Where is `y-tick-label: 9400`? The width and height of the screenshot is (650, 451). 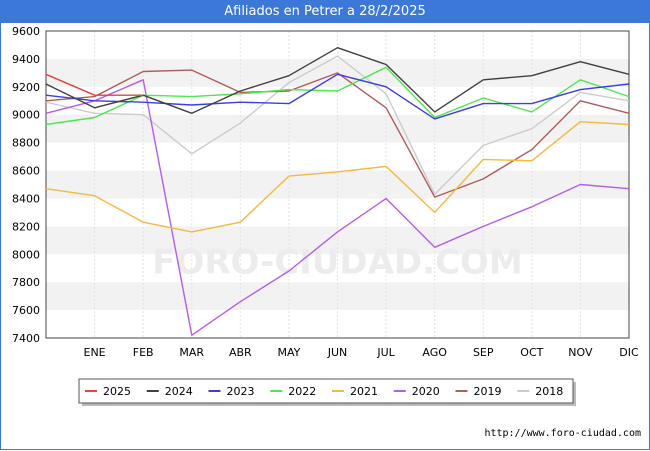
y-tick-label: 9400 is located at coordinates (26, 59).